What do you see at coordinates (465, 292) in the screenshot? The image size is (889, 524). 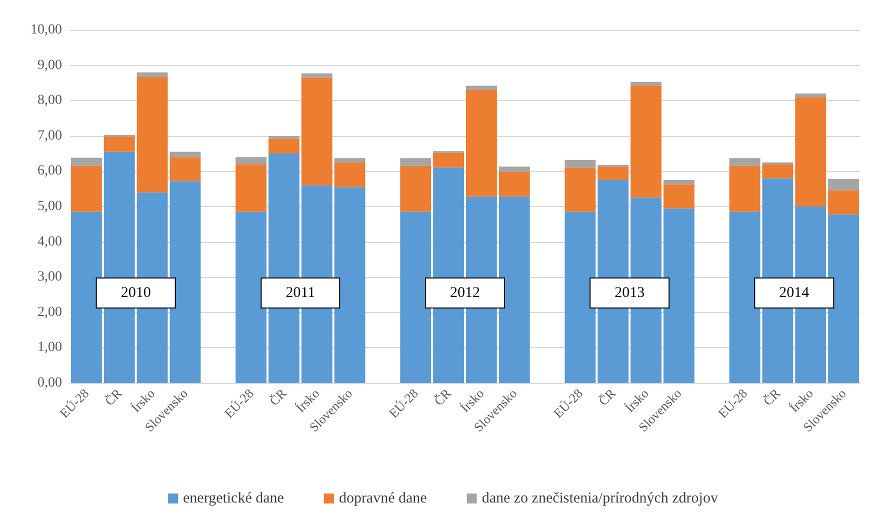 I see `annotation: 2012` at bounding box center [465, 292].